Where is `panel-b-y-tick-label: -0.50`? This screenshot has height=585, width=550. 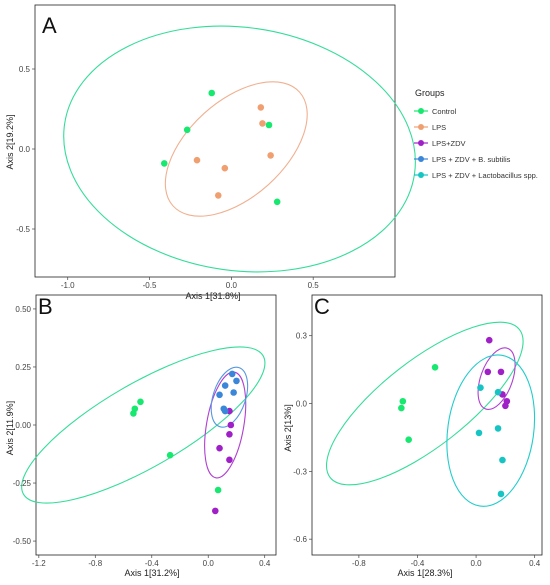
panel-b-y-tick-label: -0.50 is located at coordinates (22, 541).